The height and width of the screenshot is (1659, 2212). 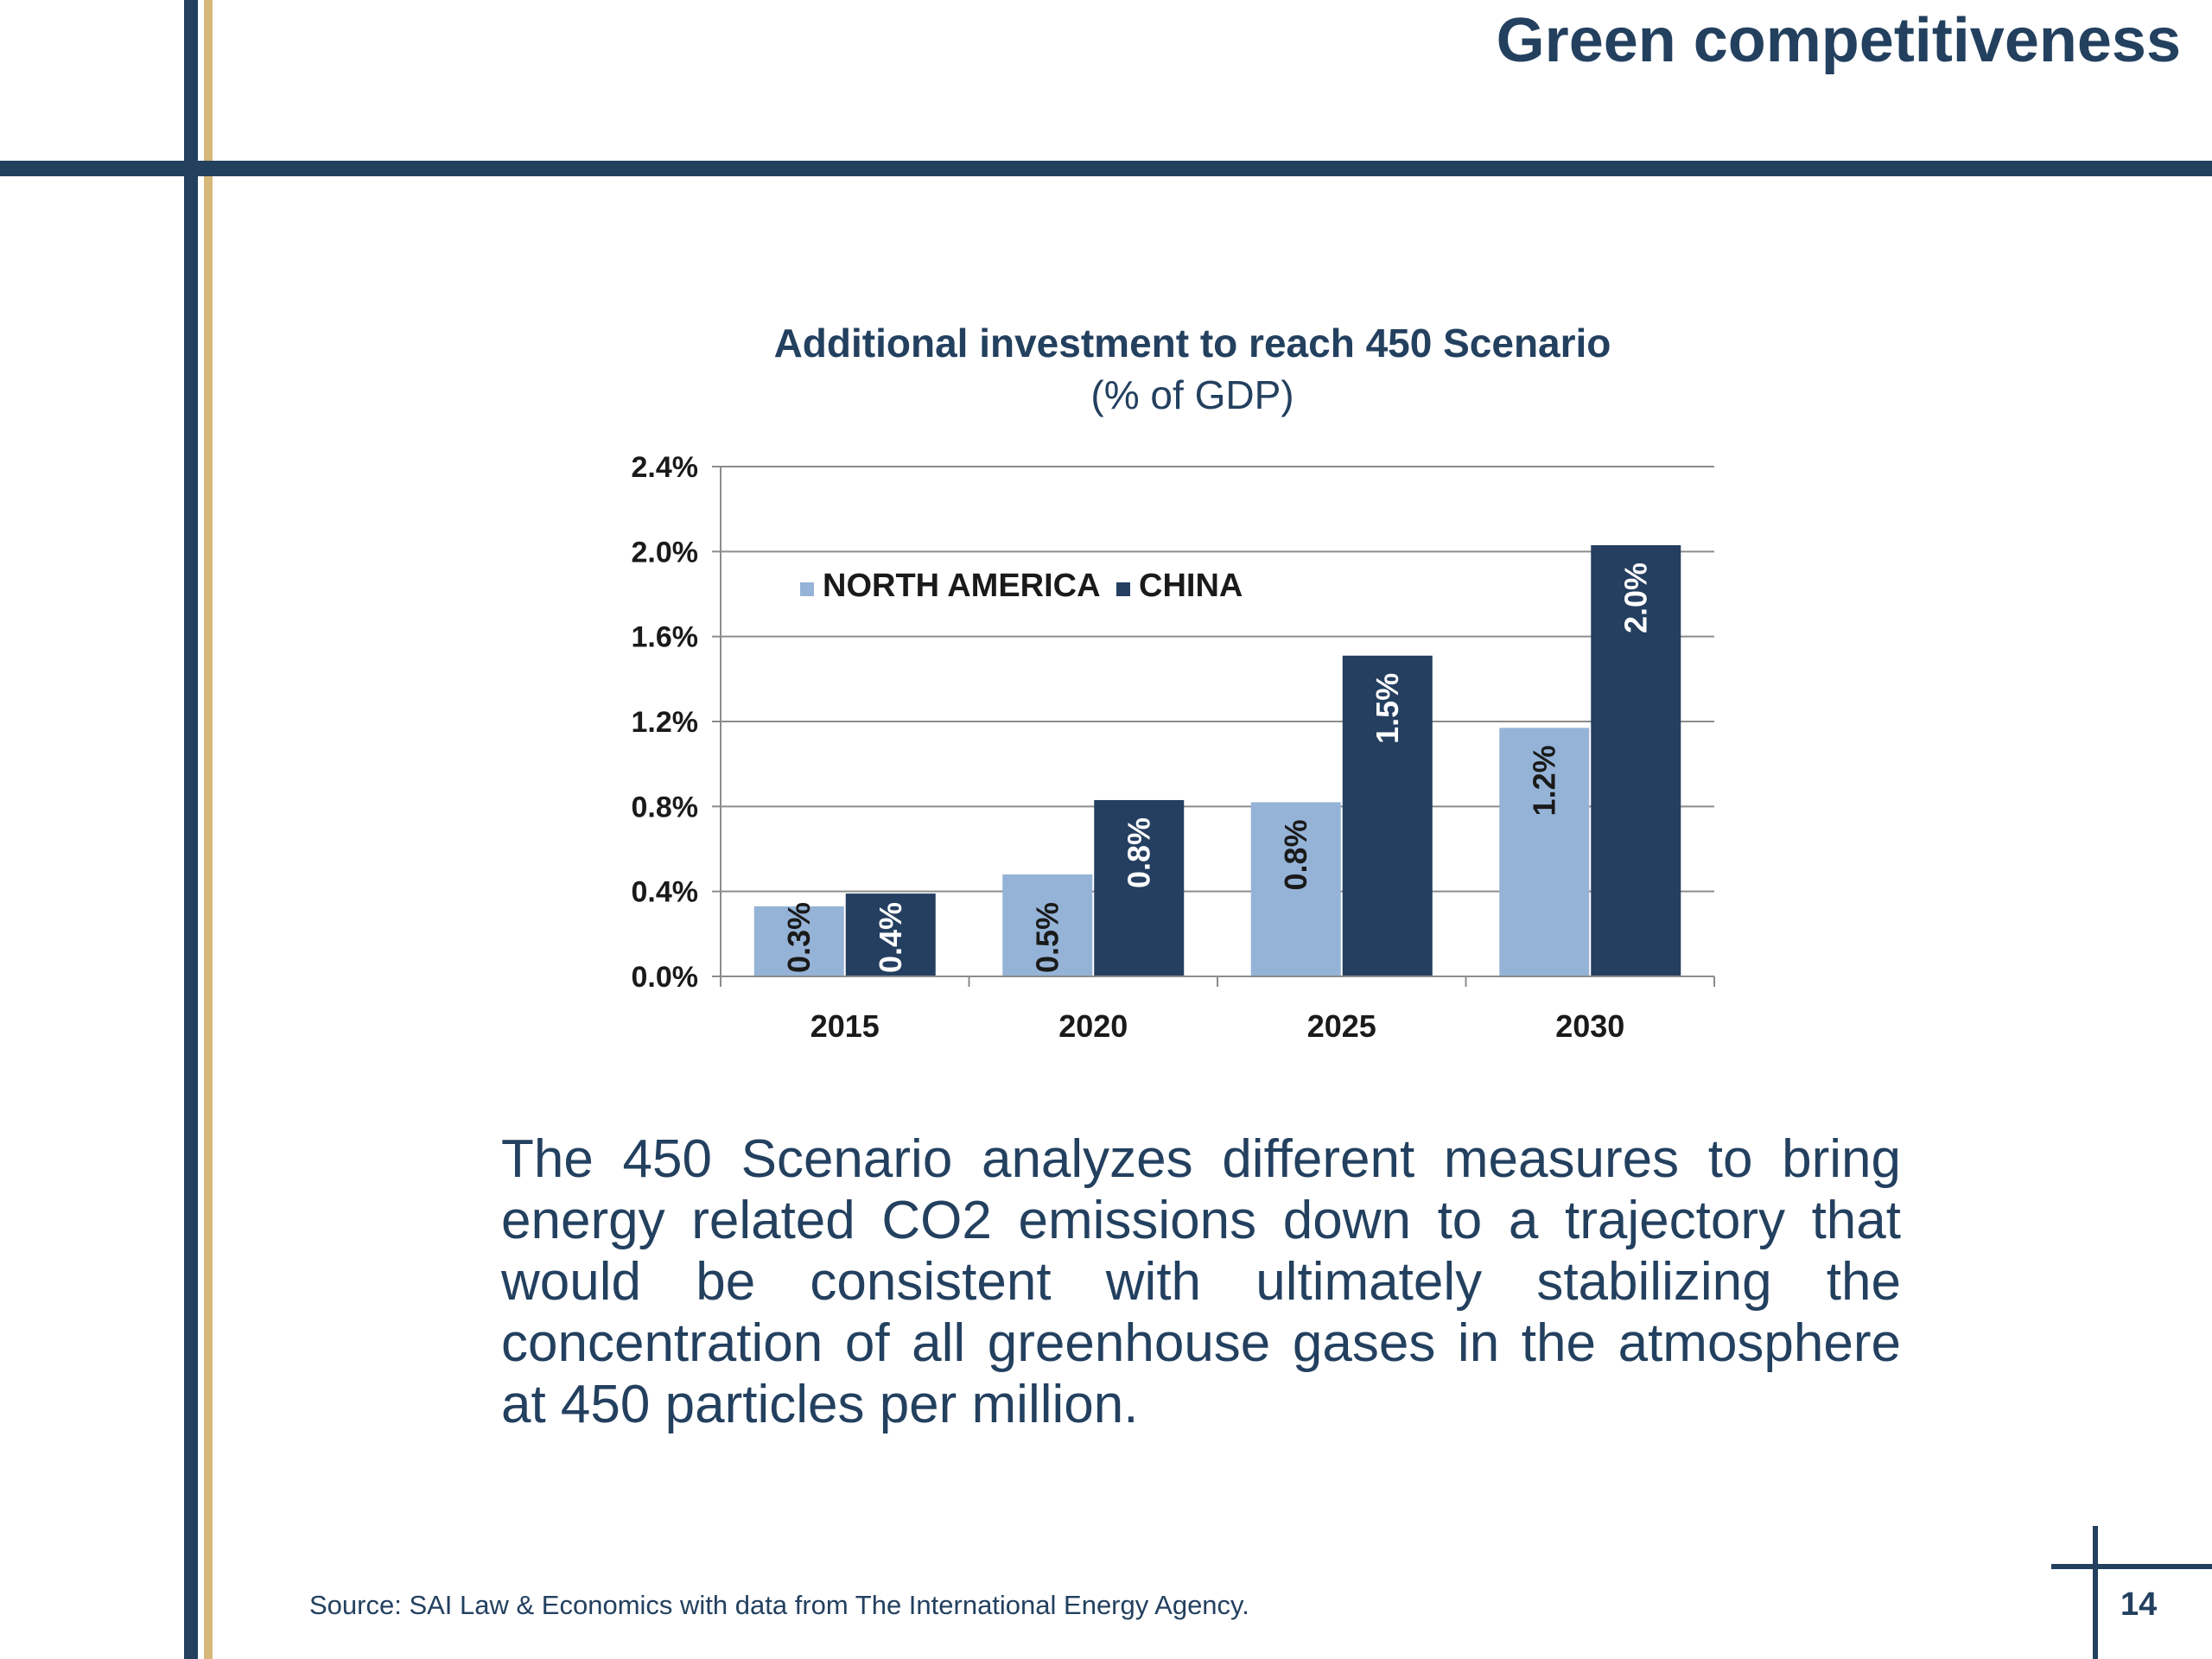 What do you see at coordinates (1387, 708) in the screenshot?
I see `data-label: 1.5%` at bounding box center [1387, 708].